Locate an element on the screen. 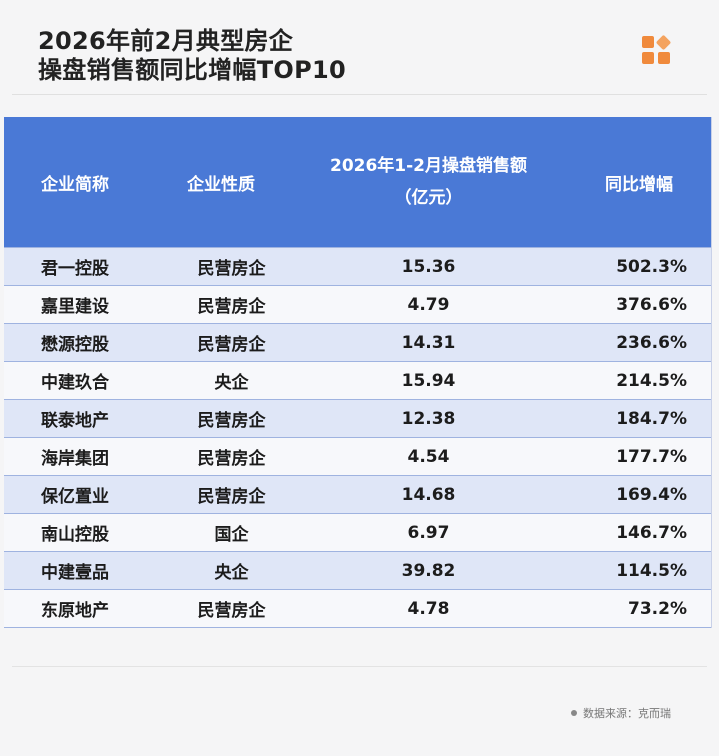 The height and width of the screenshot is (756, 719). cell-growth: 502.3% is located at coordinates (651, 266).